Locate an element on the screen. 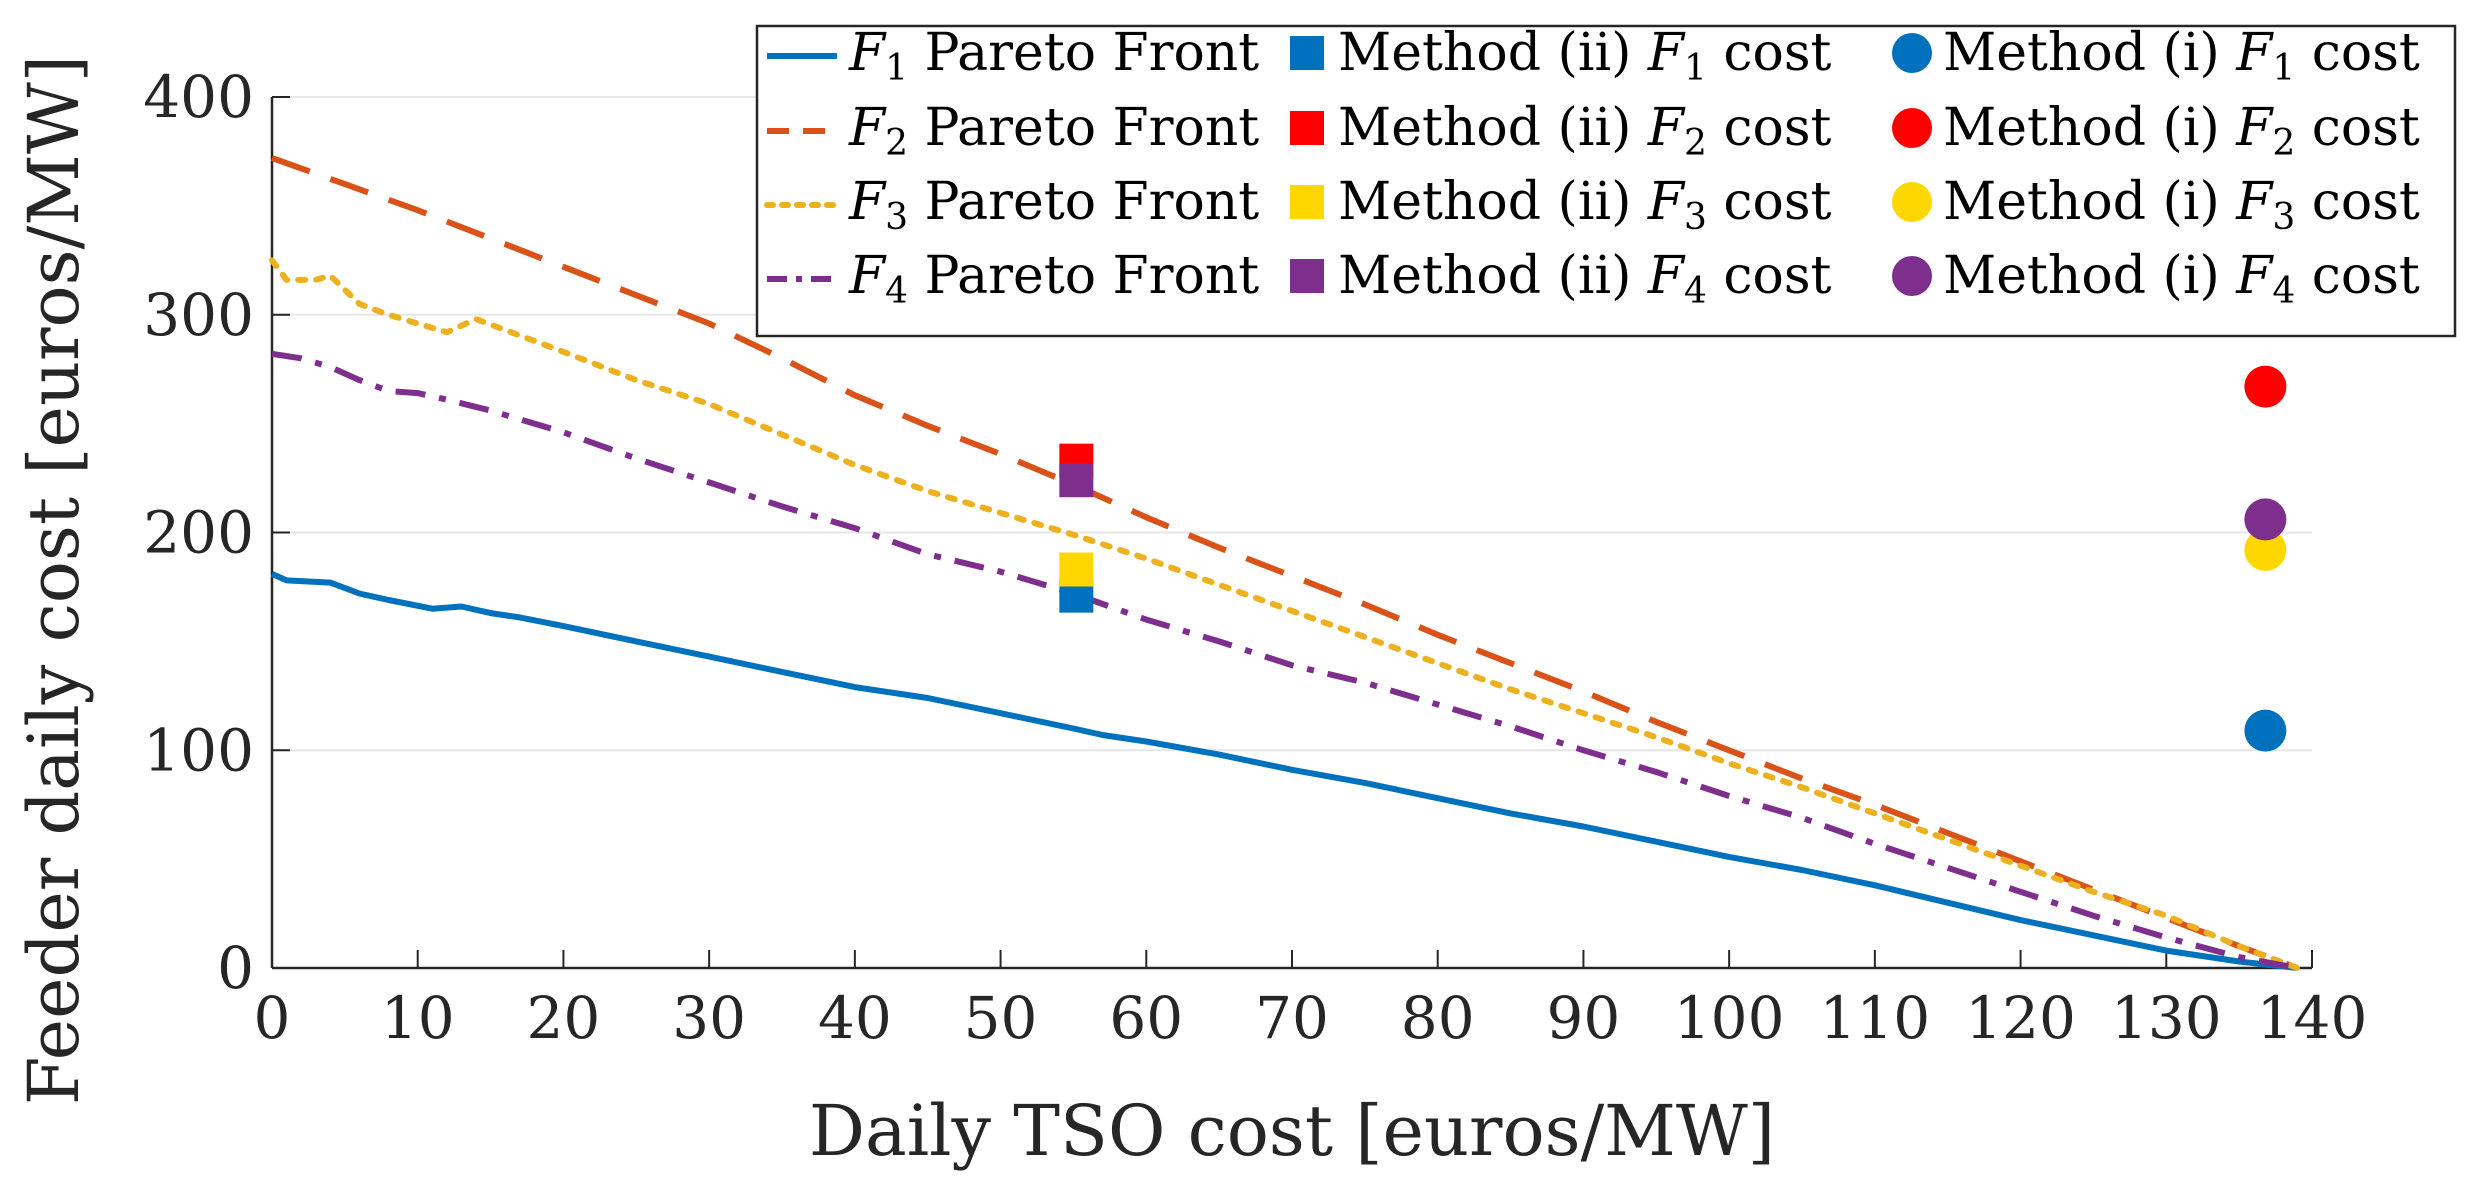 The width and height of the screenshot is (2475, 1194). x-tick-label: 0 is located at coordinates (272, 1018).